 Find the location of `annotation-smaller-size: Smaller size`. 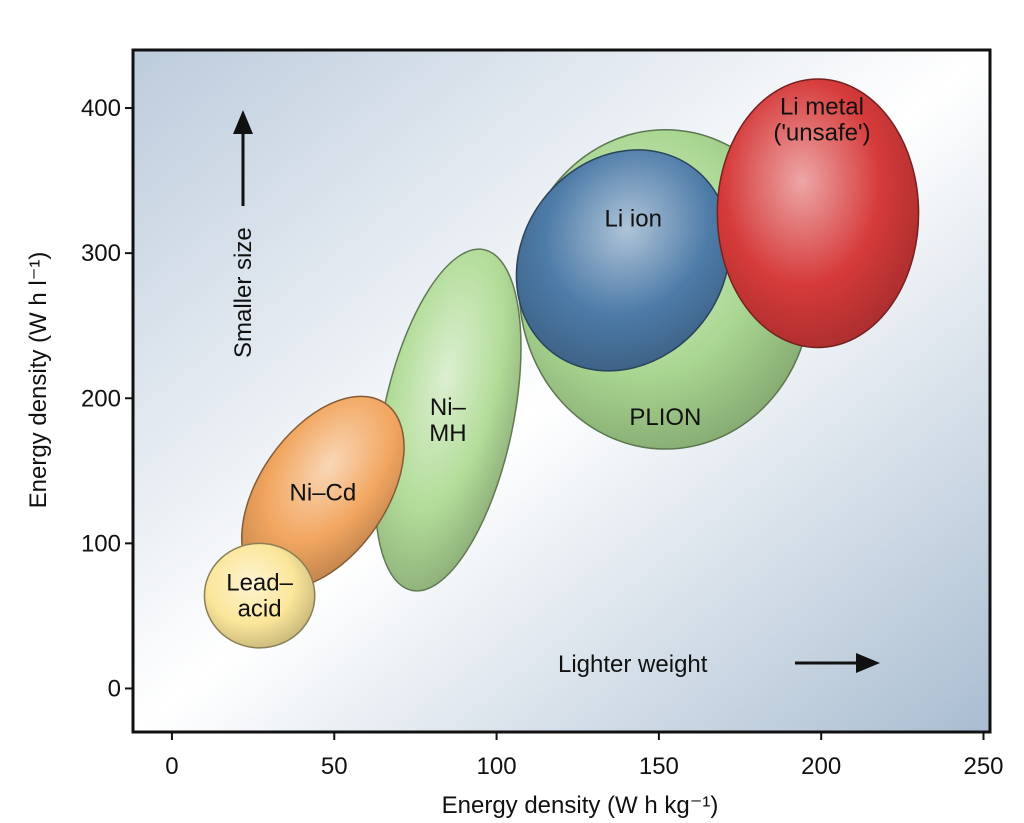

annotation-smaller-size: Smaller size is located at coordinates (243, 234).